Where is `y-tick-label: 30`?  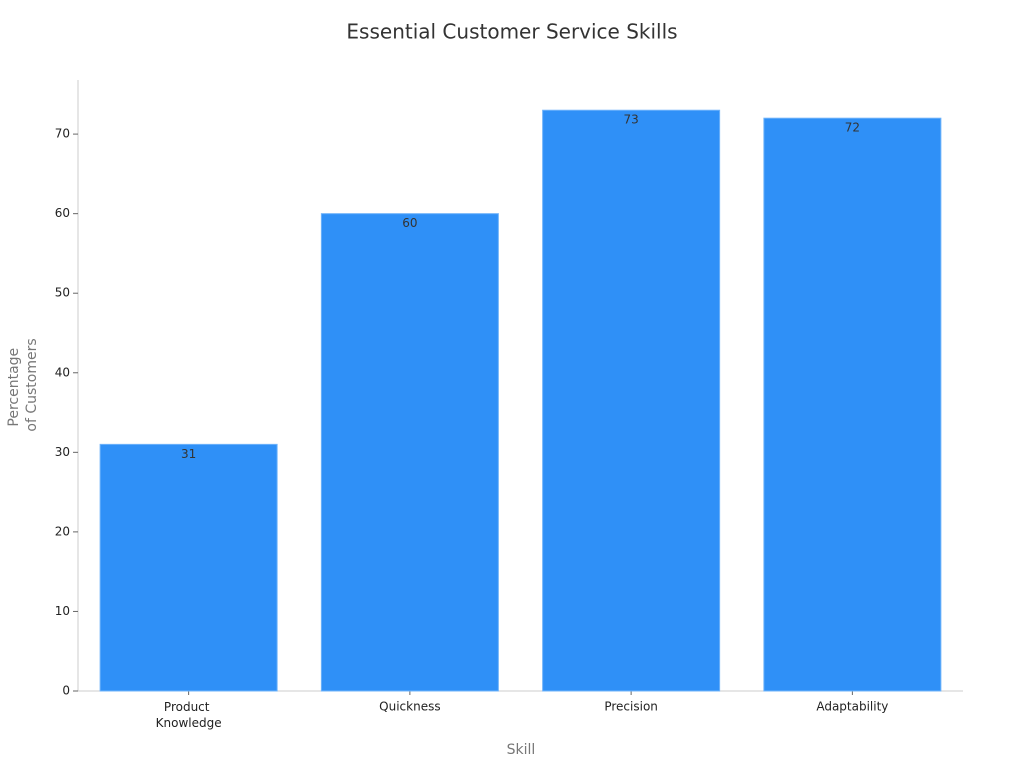
y-tick-label: 30 is located at coordinates (62, 452).